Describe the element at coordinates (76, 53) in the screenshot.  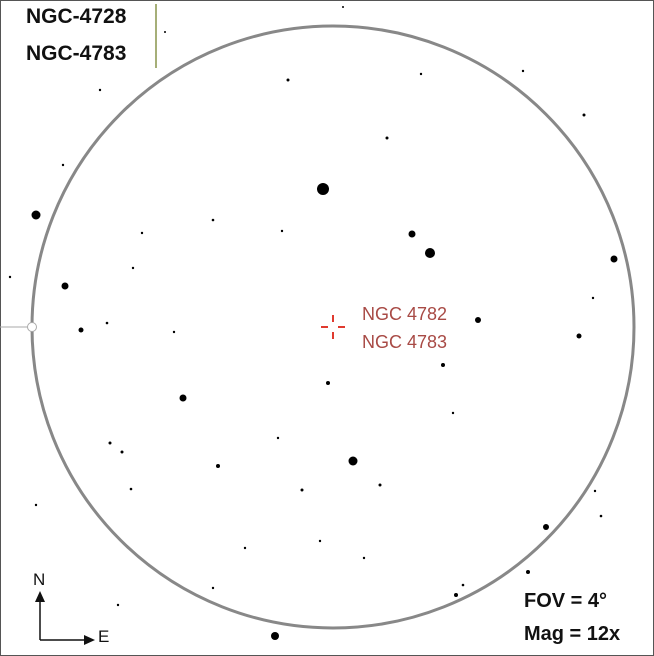
I see `chart-title-secondary: NGC-4783` at that location.